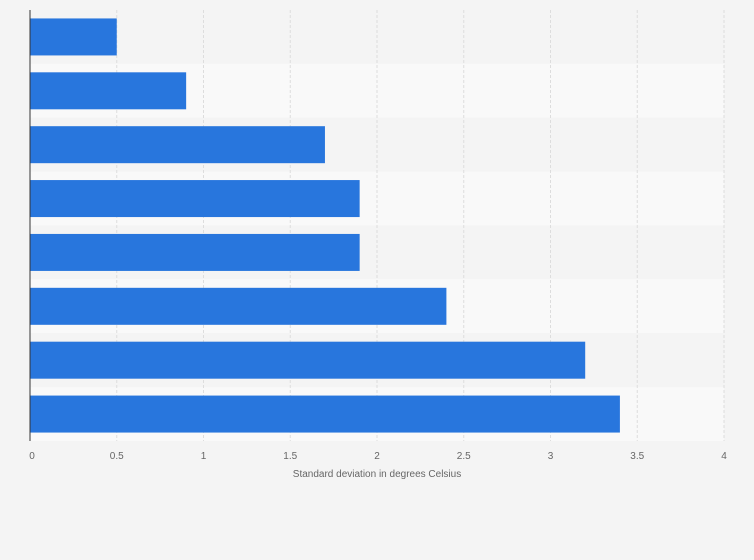  Describe the element at coordinates (117, 456) in the screenshot. I see `x-tick-label: 0.5` at that location.